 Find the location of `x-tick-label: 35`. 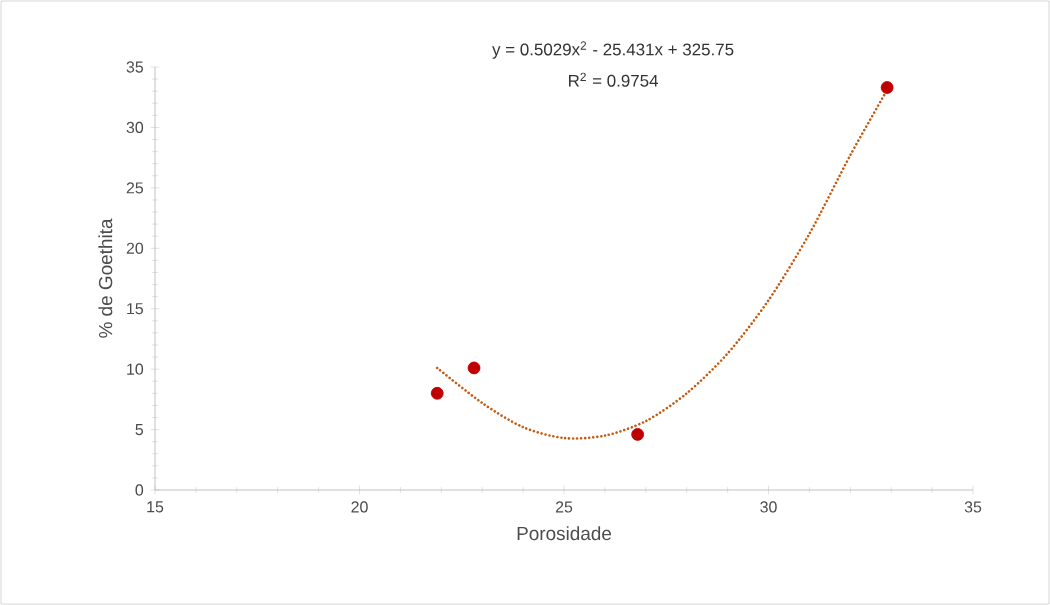

x-tick-label: 35 is located at coordinates (973, 507).